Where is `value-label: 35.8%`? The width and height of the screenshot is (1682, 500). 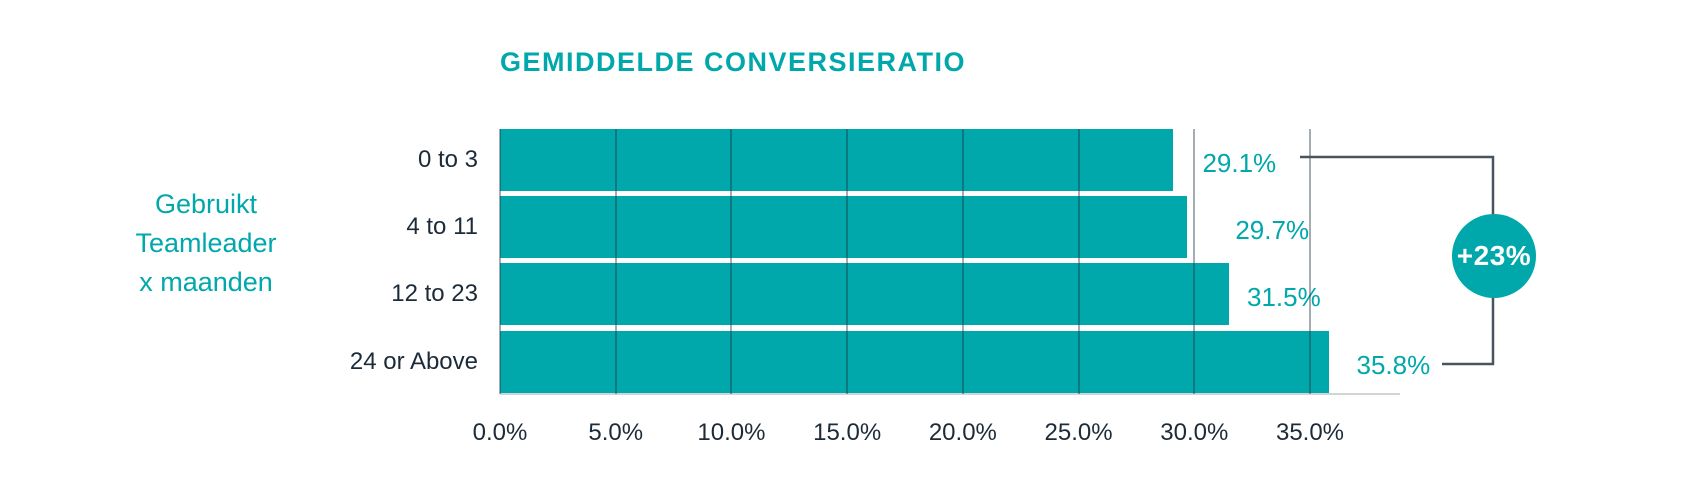 value-label: 35.8% is located at coordinates (1393, 365).